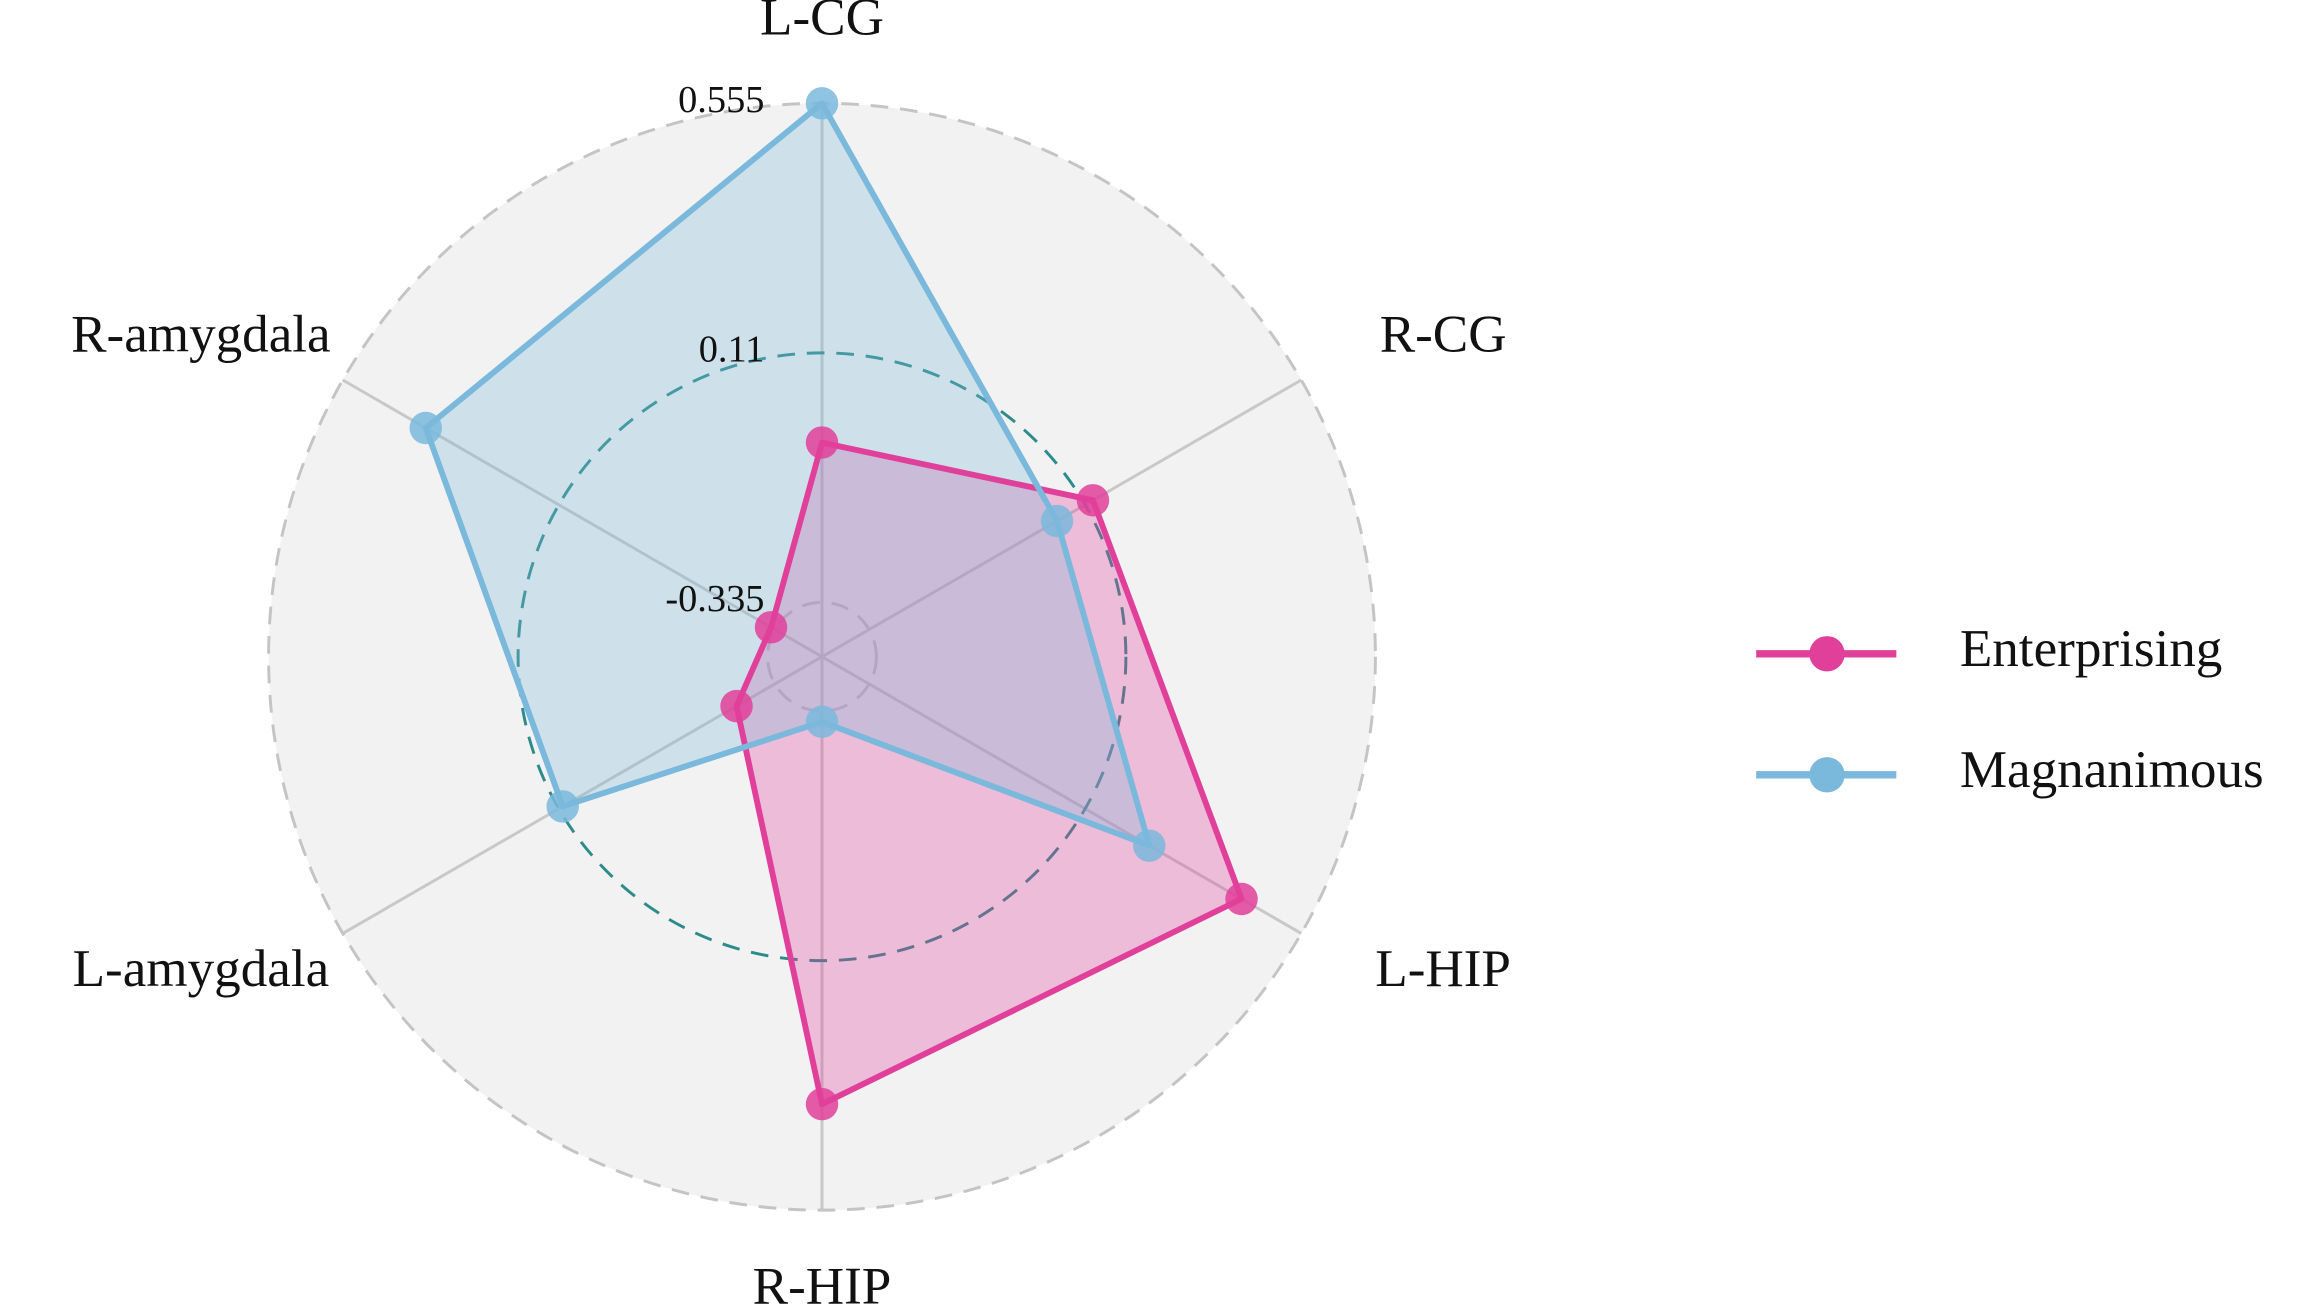 Image resolution: width=2314 pixels, height=1312 pixels. What do you see at coordinates (201, 969) in the screenshot?
I see `category-label: L-amygdala` at bounding box center [201, 969].